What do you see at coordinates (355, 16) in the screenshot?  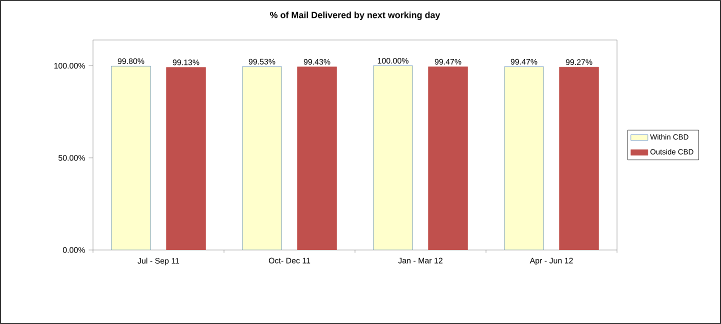 I see `chart-title: % of Mail Delivered by next working day` at bounding box center [355, 16].